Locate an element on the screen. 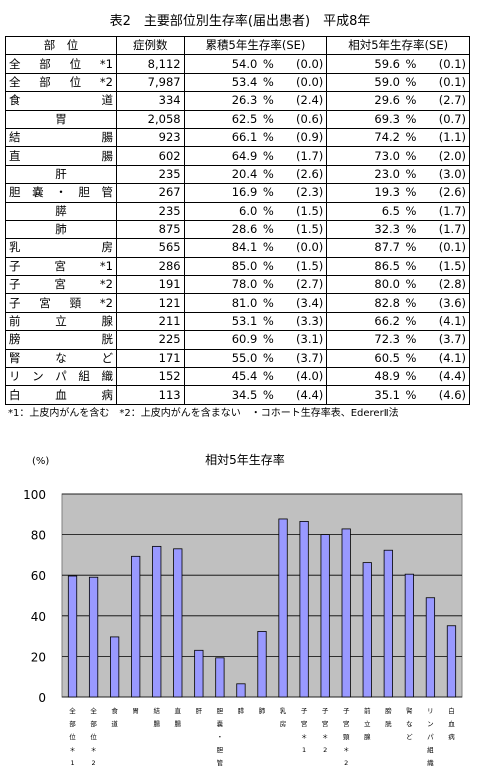 The image size is (480, 780). cases-cell: 286 is located at coordinates (150, 266).